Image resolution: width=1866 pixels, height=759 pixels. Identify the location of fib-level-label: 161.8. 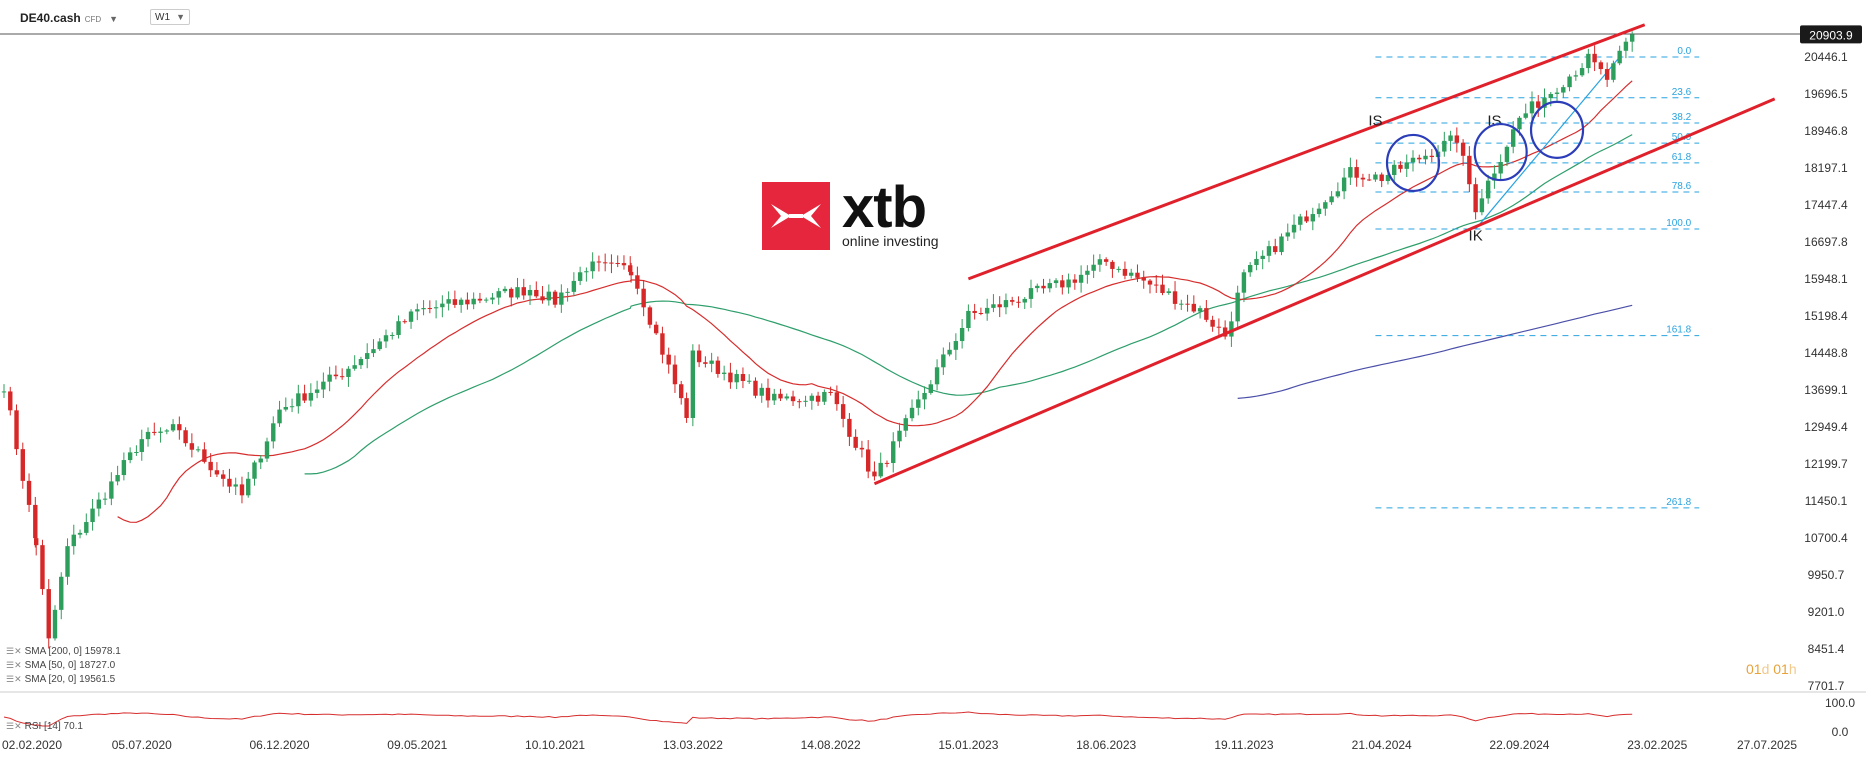
(1678, 330).